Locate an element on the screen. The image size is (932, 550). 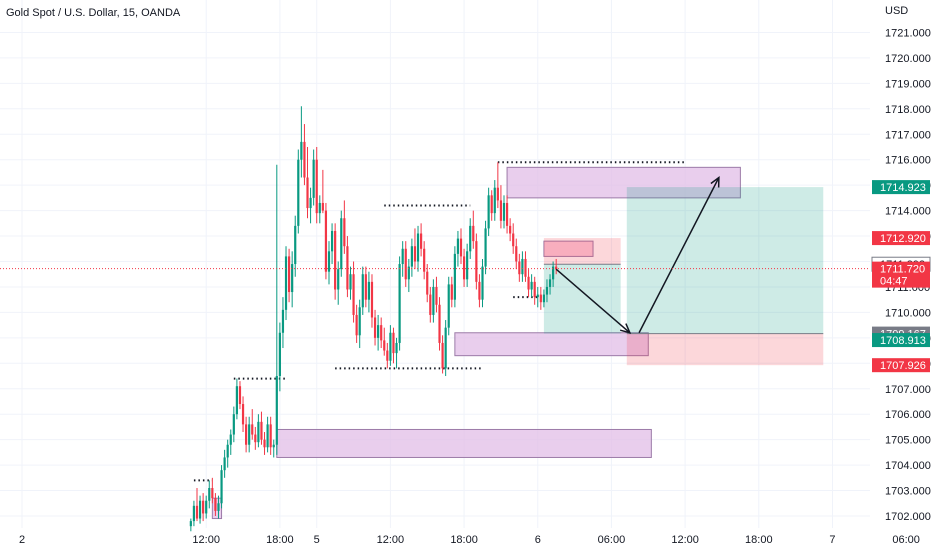
y-tick-label: 1716.000 is located at coordinates (908, 161).